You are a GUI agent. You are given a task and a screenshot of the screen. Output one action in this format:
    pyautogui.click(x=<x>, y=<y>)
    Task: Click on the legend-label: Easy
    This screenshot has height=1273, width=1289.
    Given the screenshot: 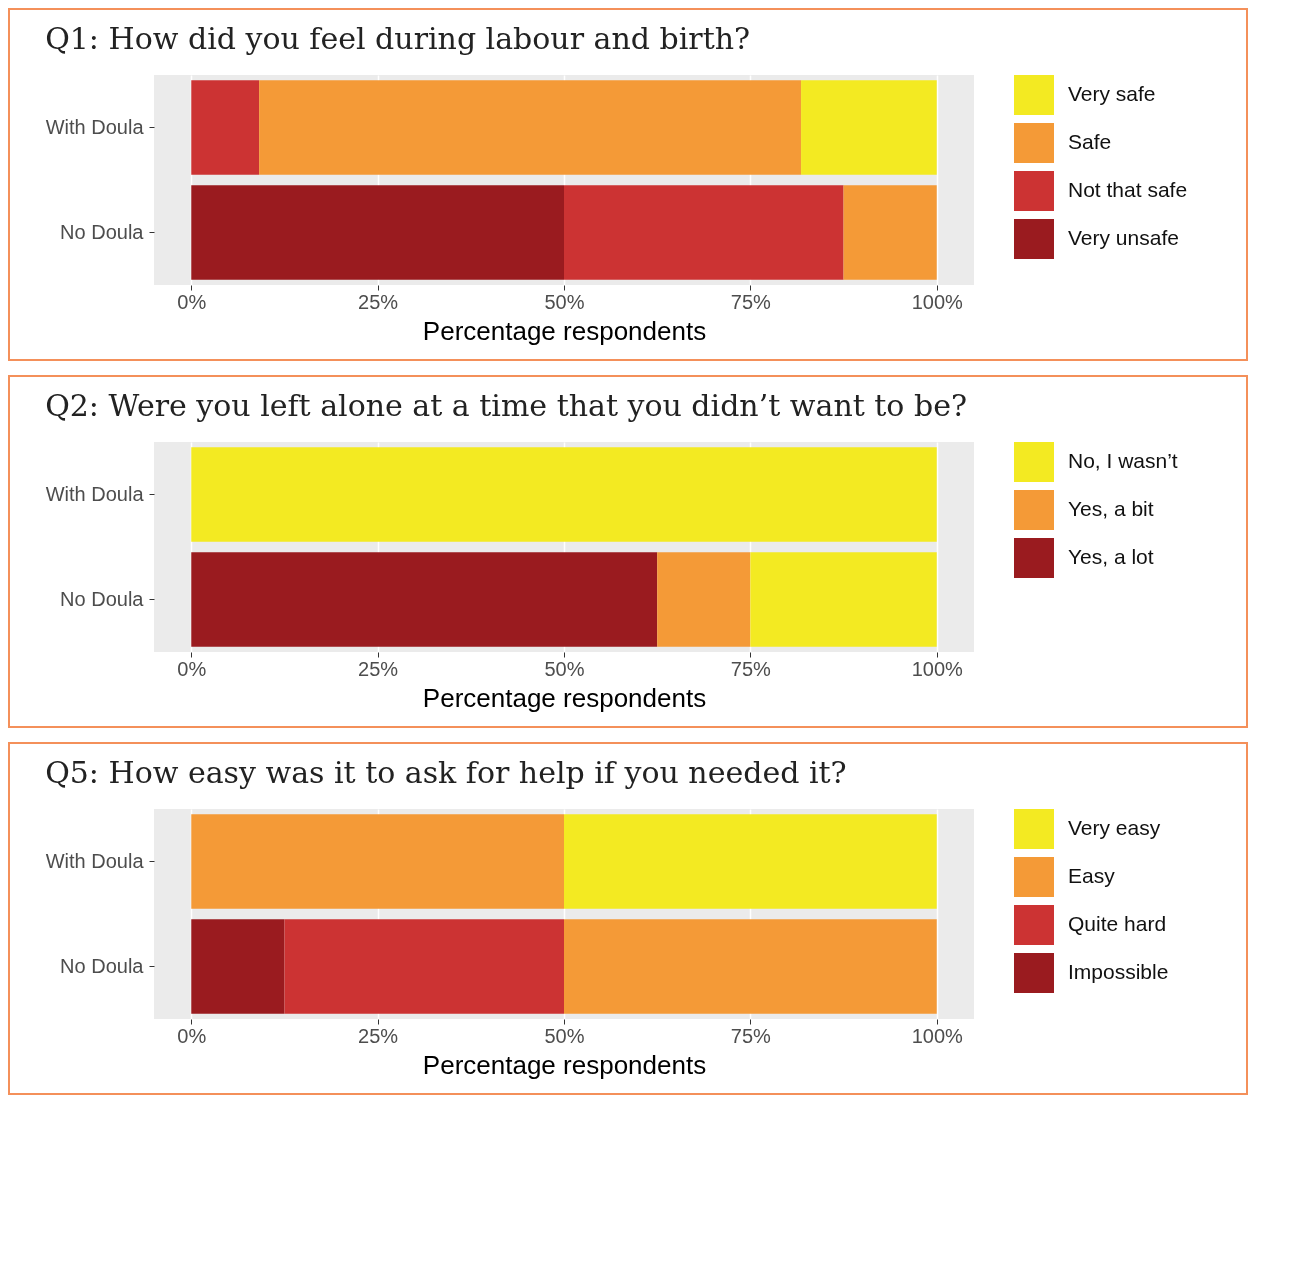 What is the action you would take?
    pyautogui.click(x=1092, y=875)
    